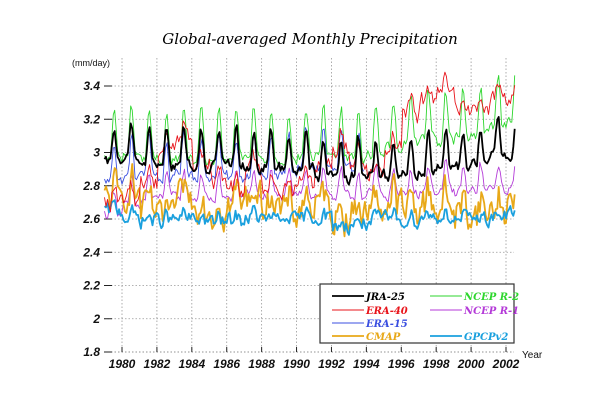 Image resolution: width=600 pixels, height=400 pixels. I want to click on legend-label: NCEP R-2, so click(491, 297).